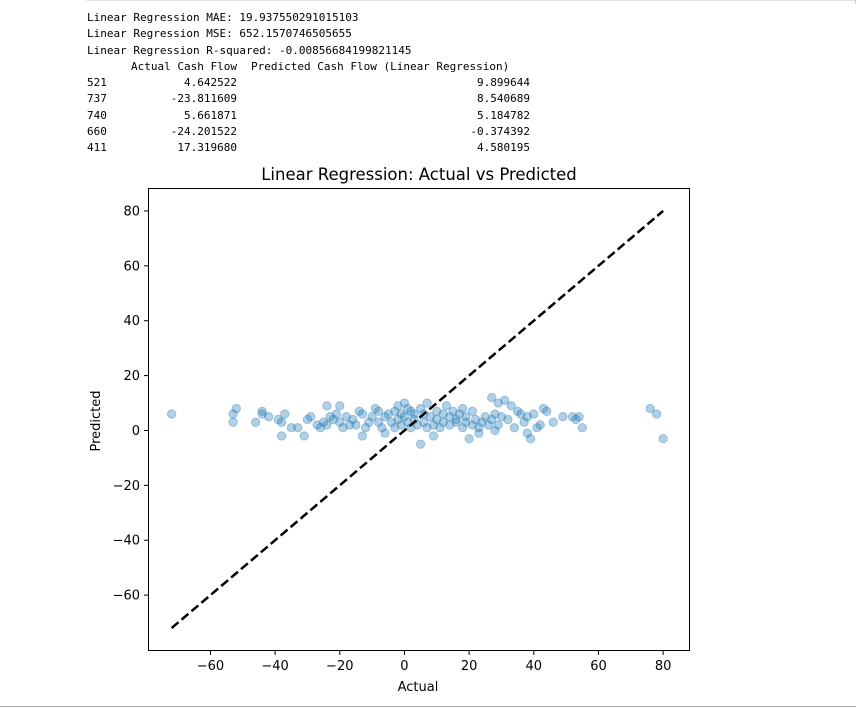 This screenshot has width=856, height=708. What do you see at coordinates (598, 666) in the screenshot?
I see `x-tick-label: 60` at bounding box center [598, 666].